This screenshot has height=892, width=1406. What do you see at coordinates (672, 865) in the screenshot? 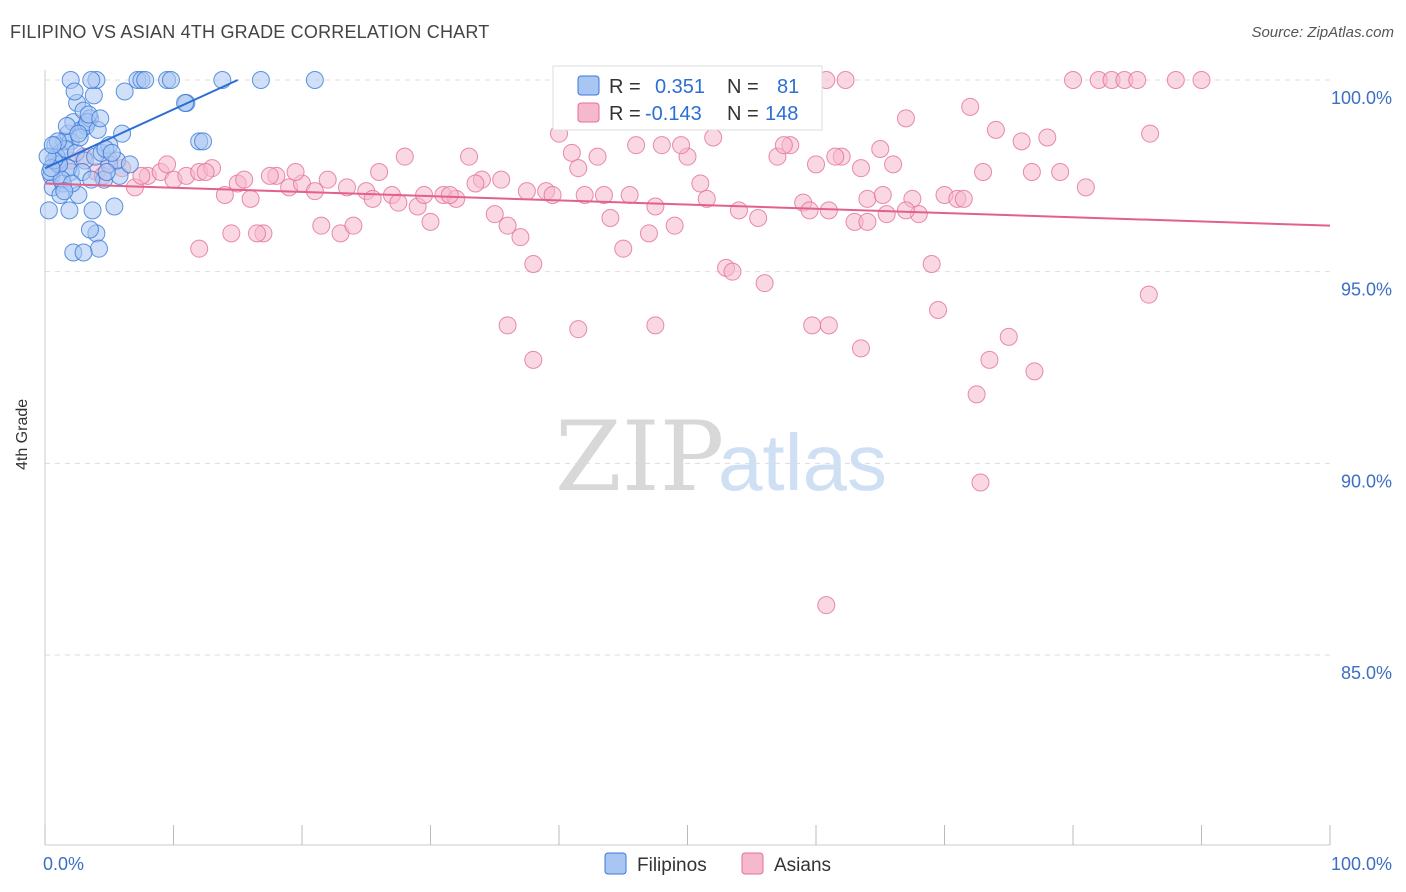
I see `bottom-legend-filipinos: Filipinos` at bounding box center [672, 865].